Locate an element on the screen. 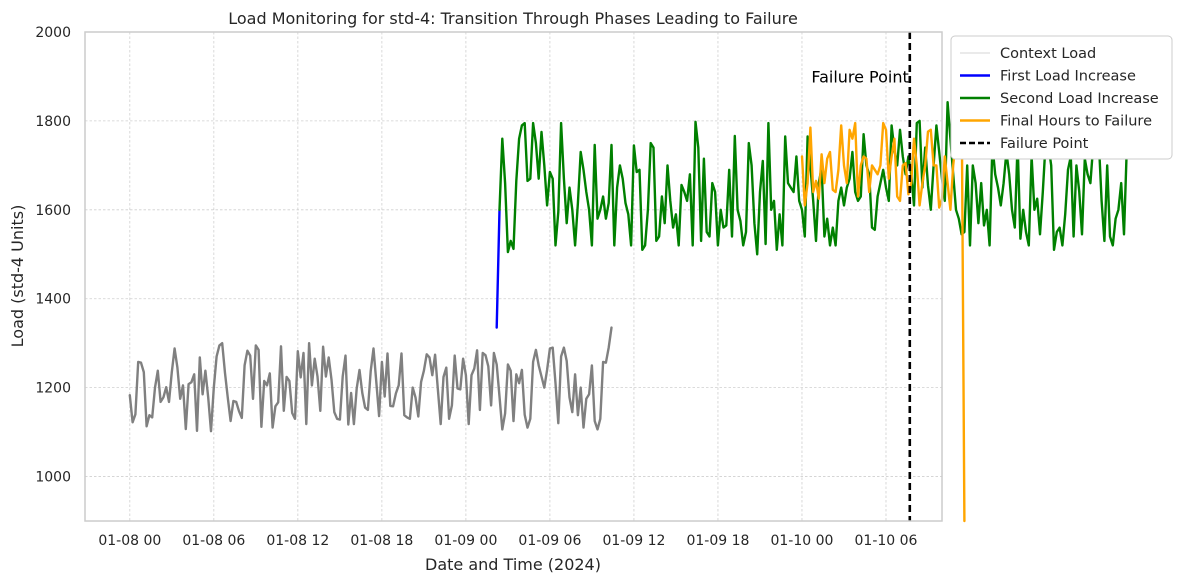 Image resolution: width=1184 pixels, height=584 pixels. legend-box is located at coordinates (1061, 97).